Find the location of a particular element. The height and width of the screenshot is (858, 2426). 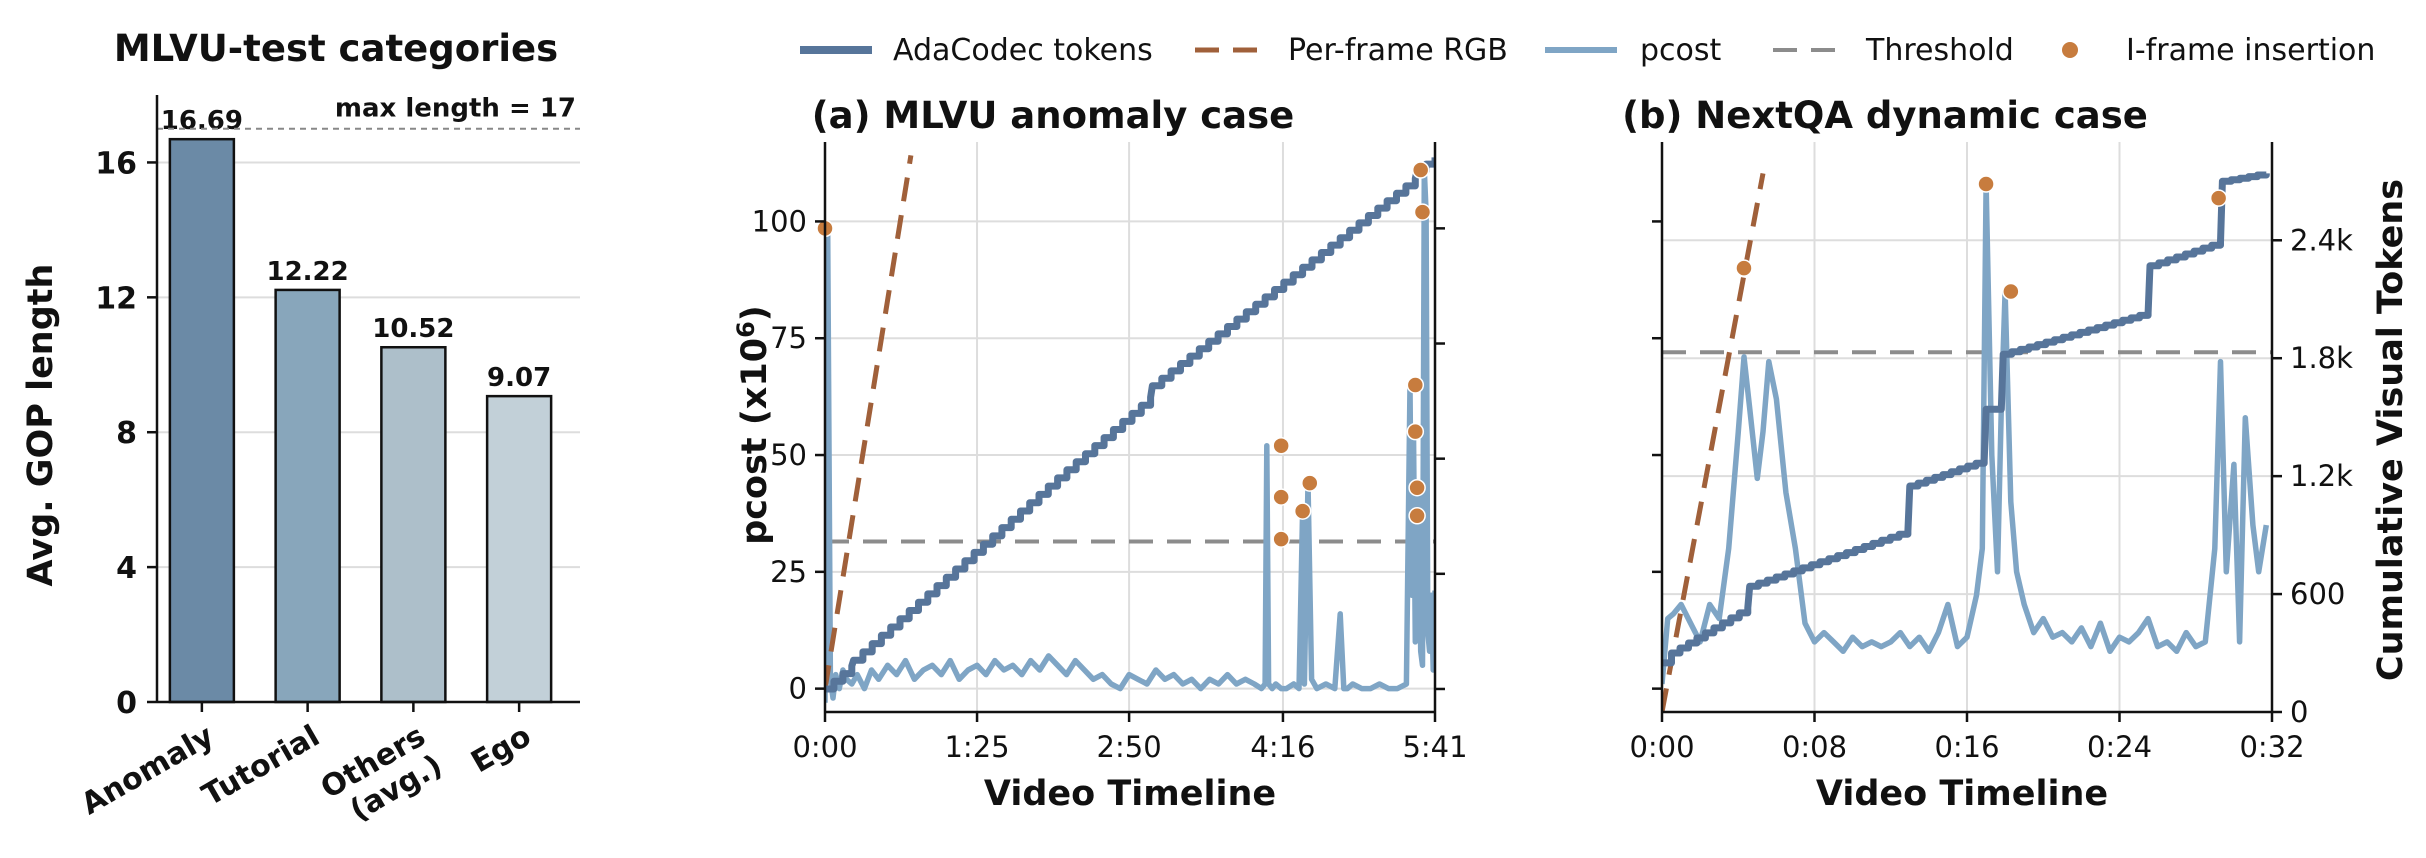

legend-label-rgb: Per-frame RGB is located at coordinates (1398, 50).